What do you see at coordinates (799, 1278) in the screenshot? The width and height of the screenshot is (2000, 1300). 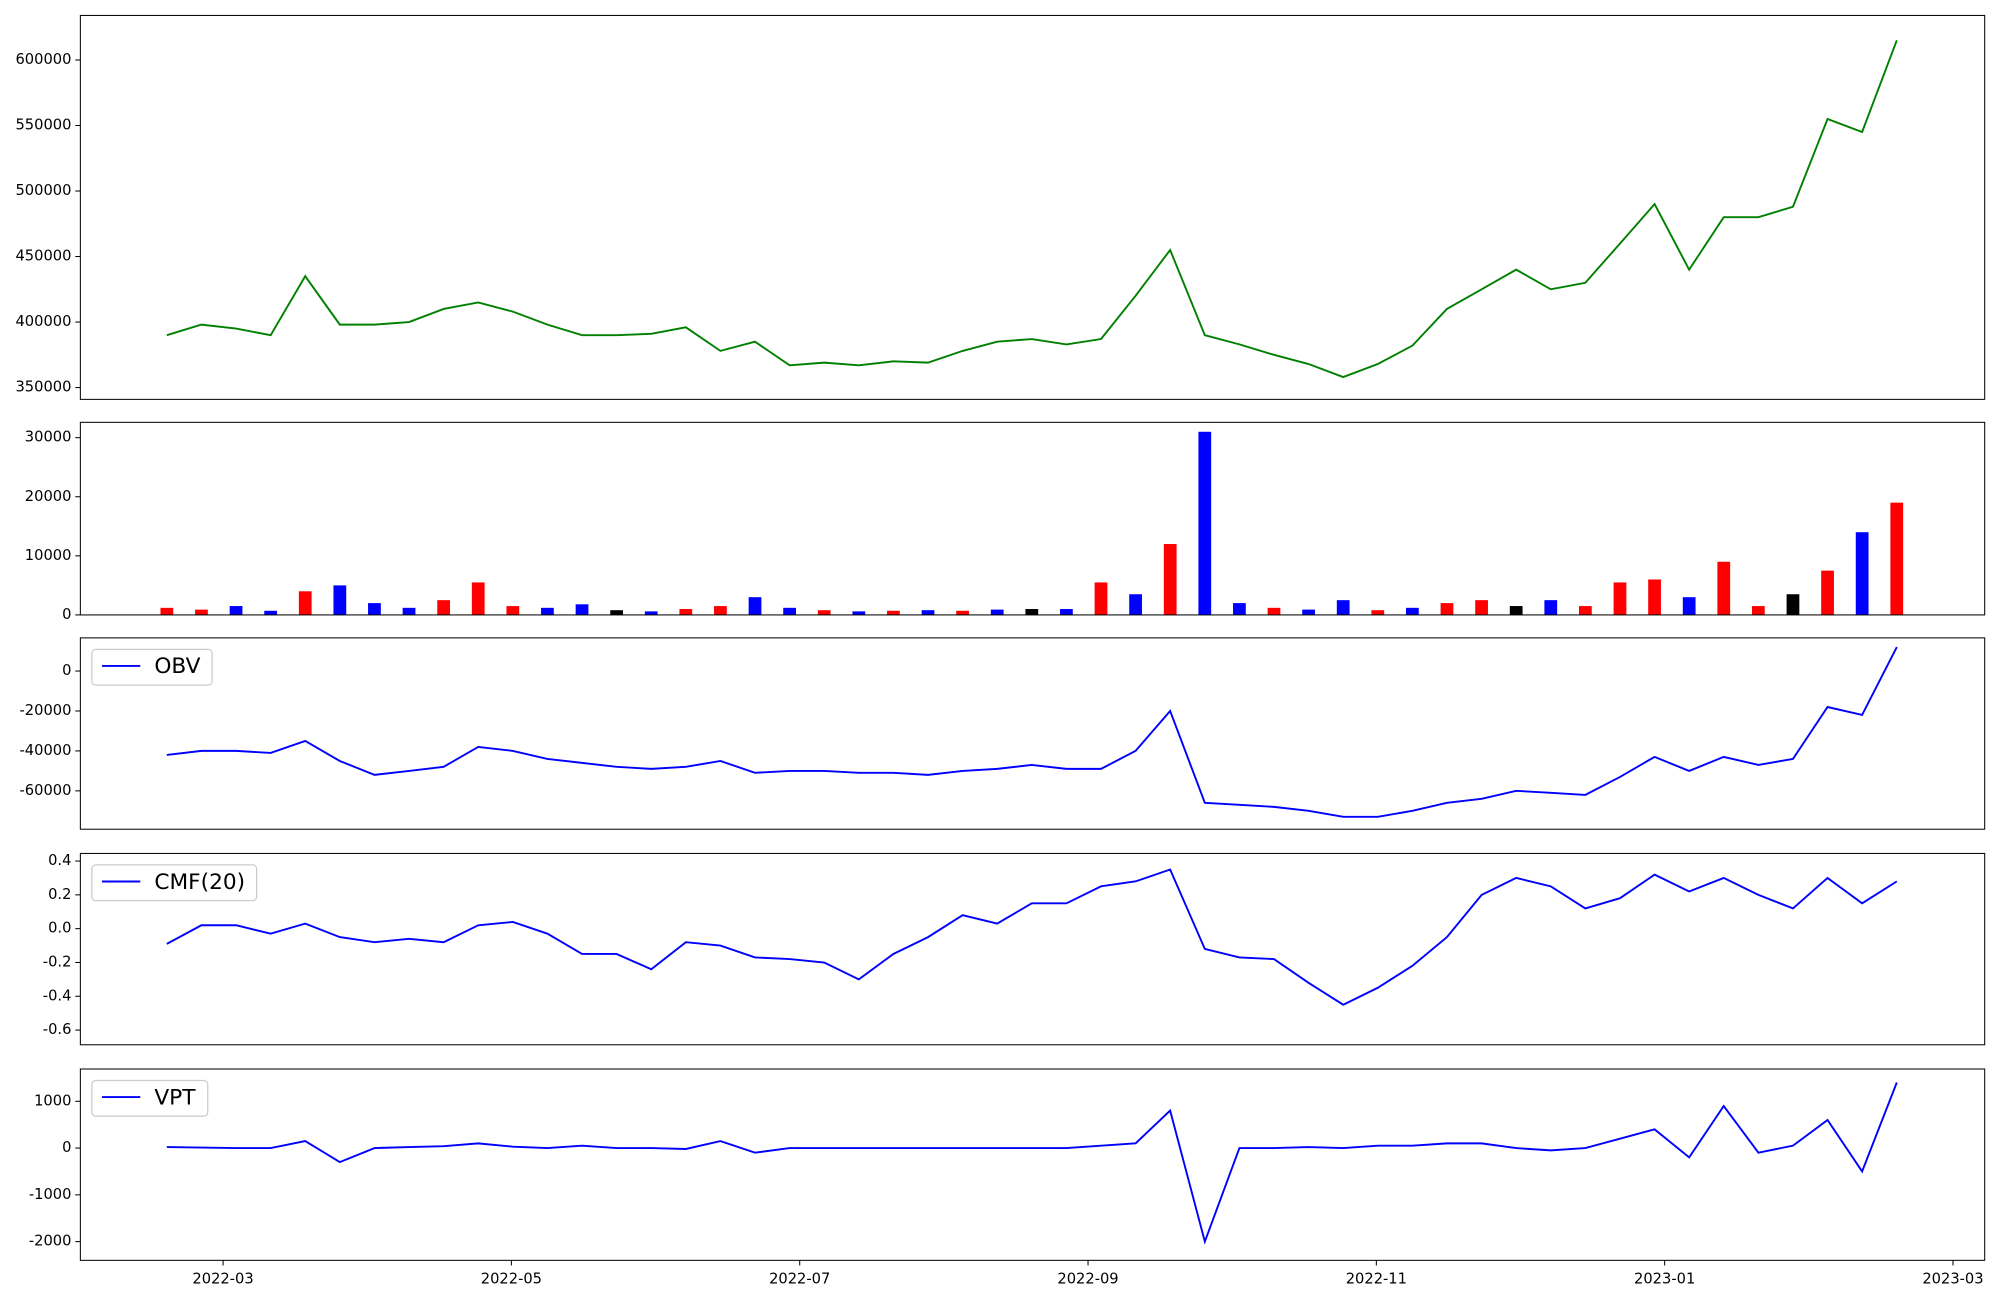 I see `x-tick-label: 2022-07` at bounding box center [799, 1278].